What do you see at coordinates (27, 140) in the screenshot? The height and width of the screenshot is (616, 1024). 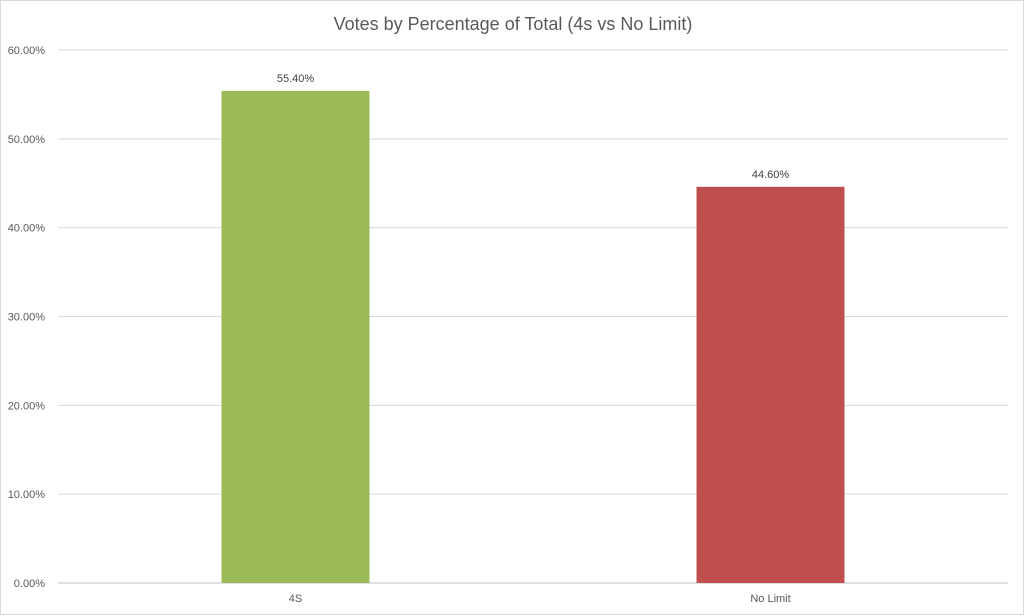 I see `y-tick-label: 50.00%` at bounding box center [27, 140].